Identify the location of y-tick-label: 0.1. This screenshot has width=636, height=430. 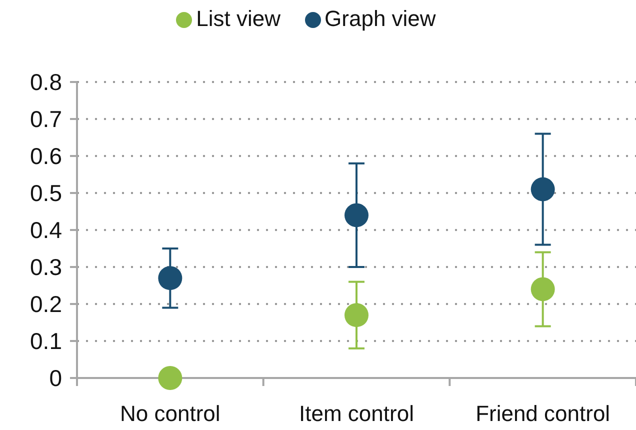
(46, 341).